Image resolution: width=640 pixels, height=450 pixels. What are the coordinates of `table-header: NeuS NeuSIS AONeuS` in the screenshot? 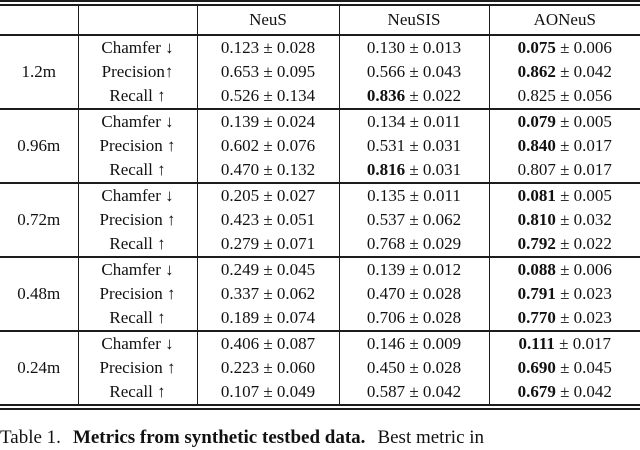 It's located at (320, 20).